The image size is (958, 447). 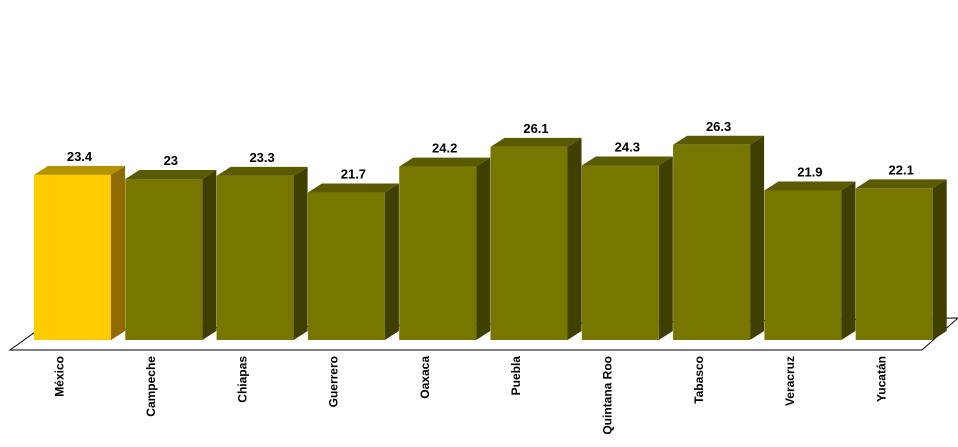 What do you see at coordinates (516, 376) in the screenshot?
I see `x-tick-label: Puebla` at bounding box center [516, 376].